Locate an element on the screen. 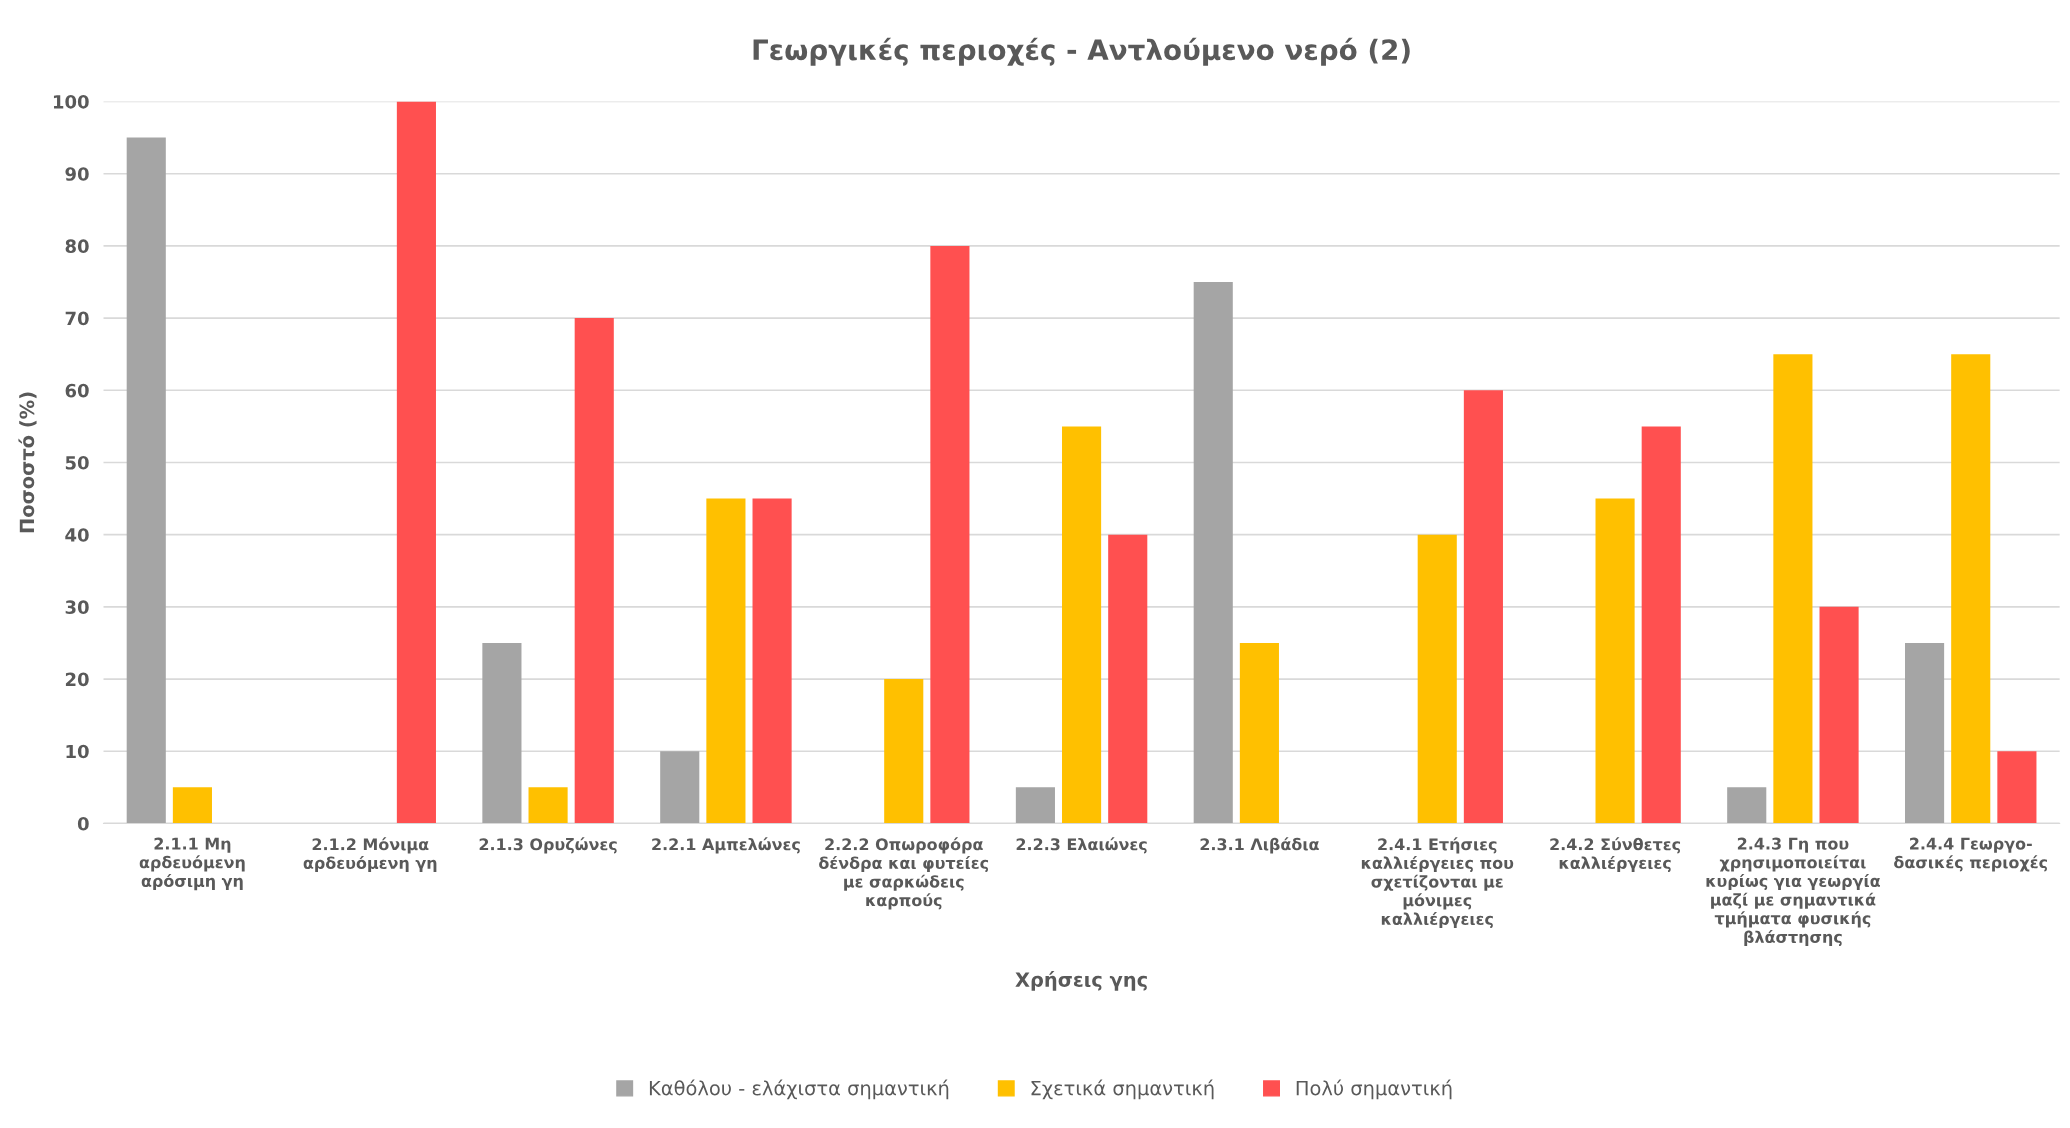 The image size is (2070, 1128). y-tick-label: 40 is located at coordinates (77, 535).